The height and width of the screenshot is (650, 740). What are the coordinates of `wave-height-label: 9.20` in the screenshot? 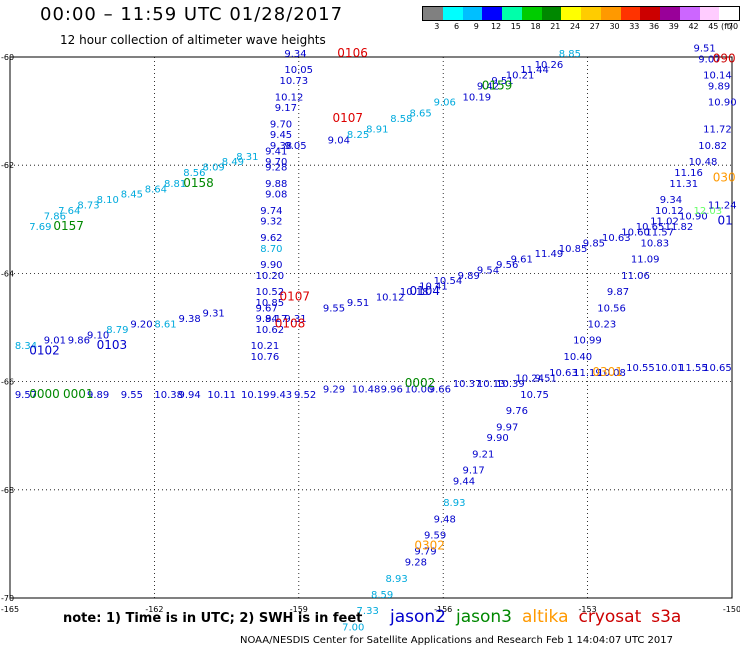 It's located at (141, 325).